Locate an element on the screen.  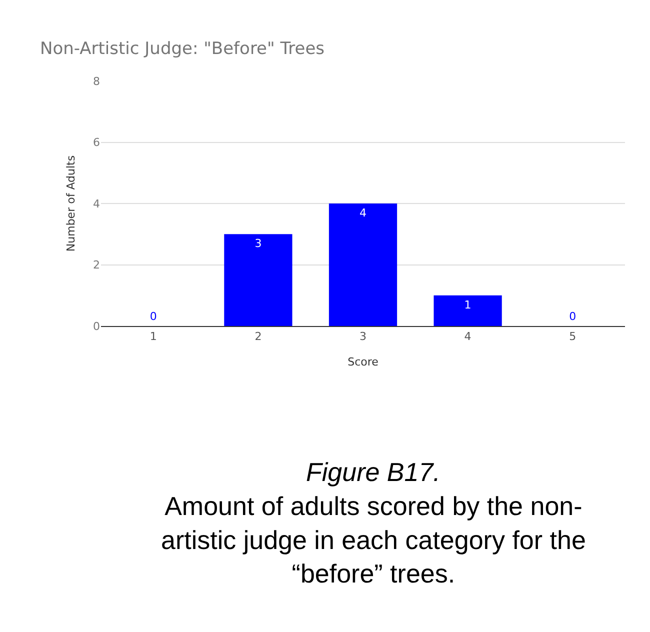
y-tick-label: 4 is located at coordinates (96, 203).